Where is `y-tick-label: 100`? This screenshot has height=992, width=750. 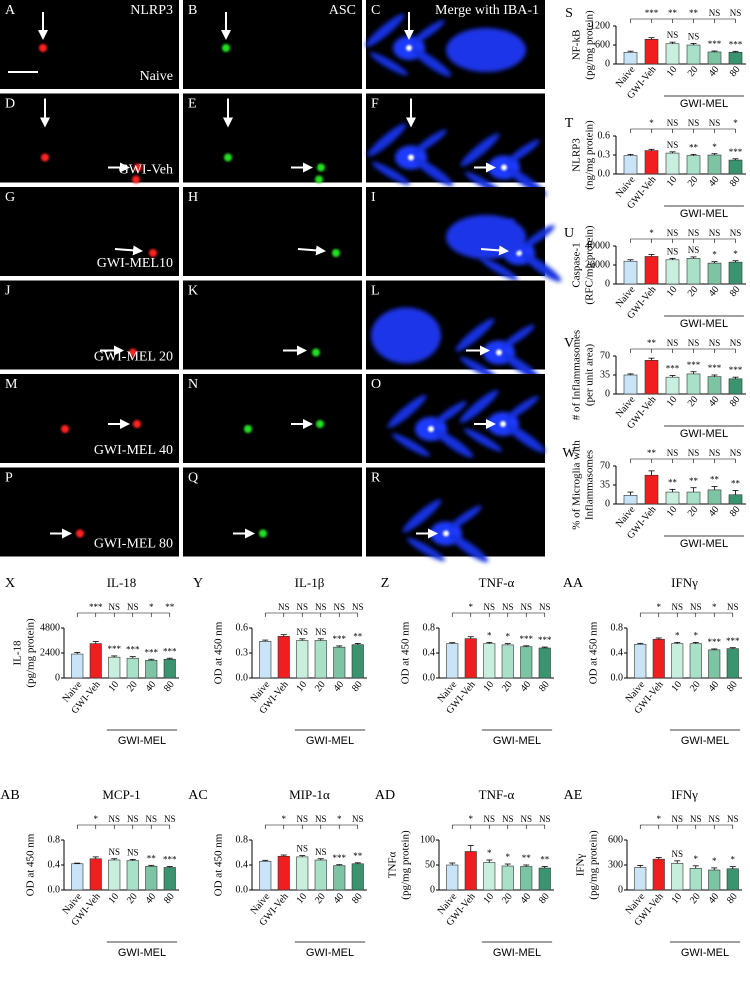 y-tick-label: 100 is located at coordinates (427, 839).